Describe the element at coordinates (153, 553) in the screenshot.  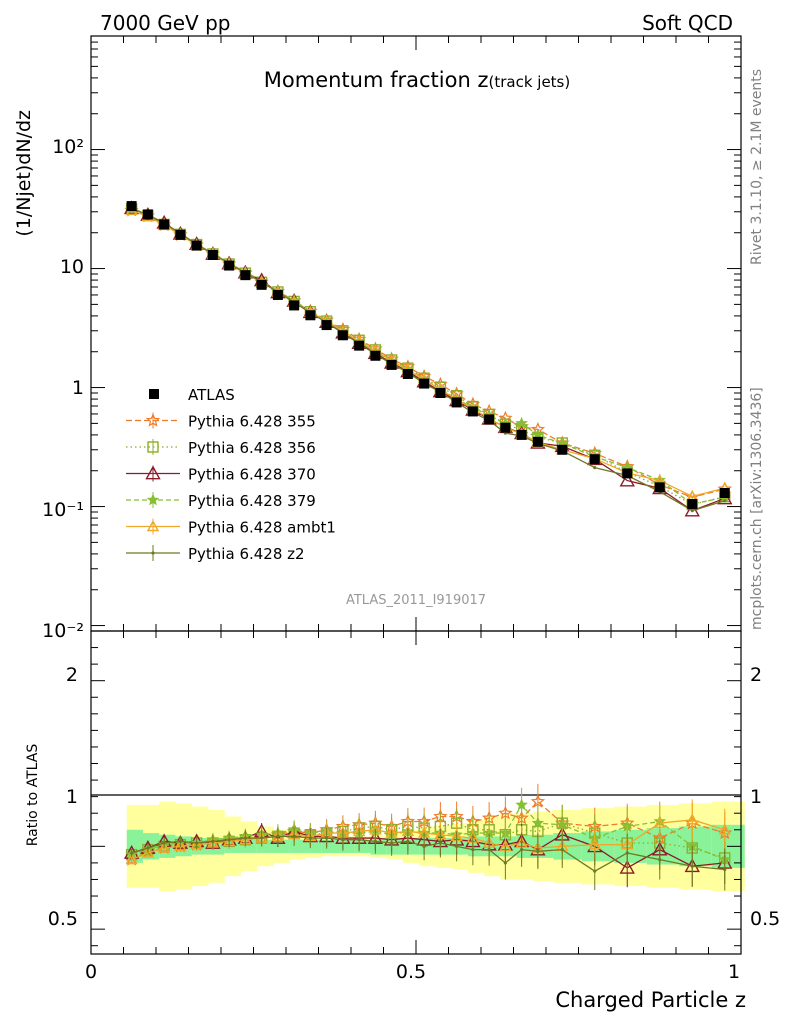
I see `legend-marker-z2` at that location.